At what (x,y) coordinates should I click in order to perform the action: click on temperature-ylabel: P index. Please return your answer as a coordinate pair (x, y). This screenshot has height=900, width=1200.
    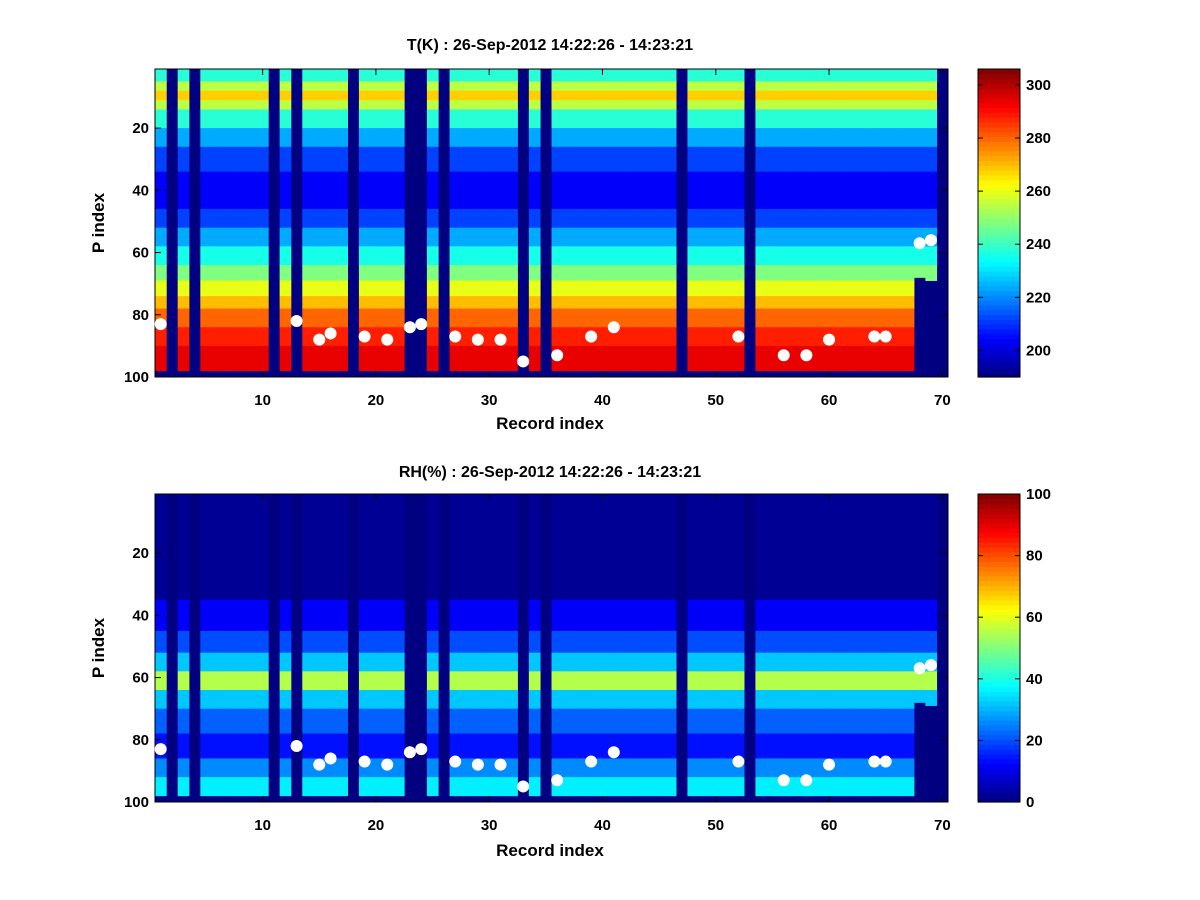
    Looking at the image, I should click on (98, 222).